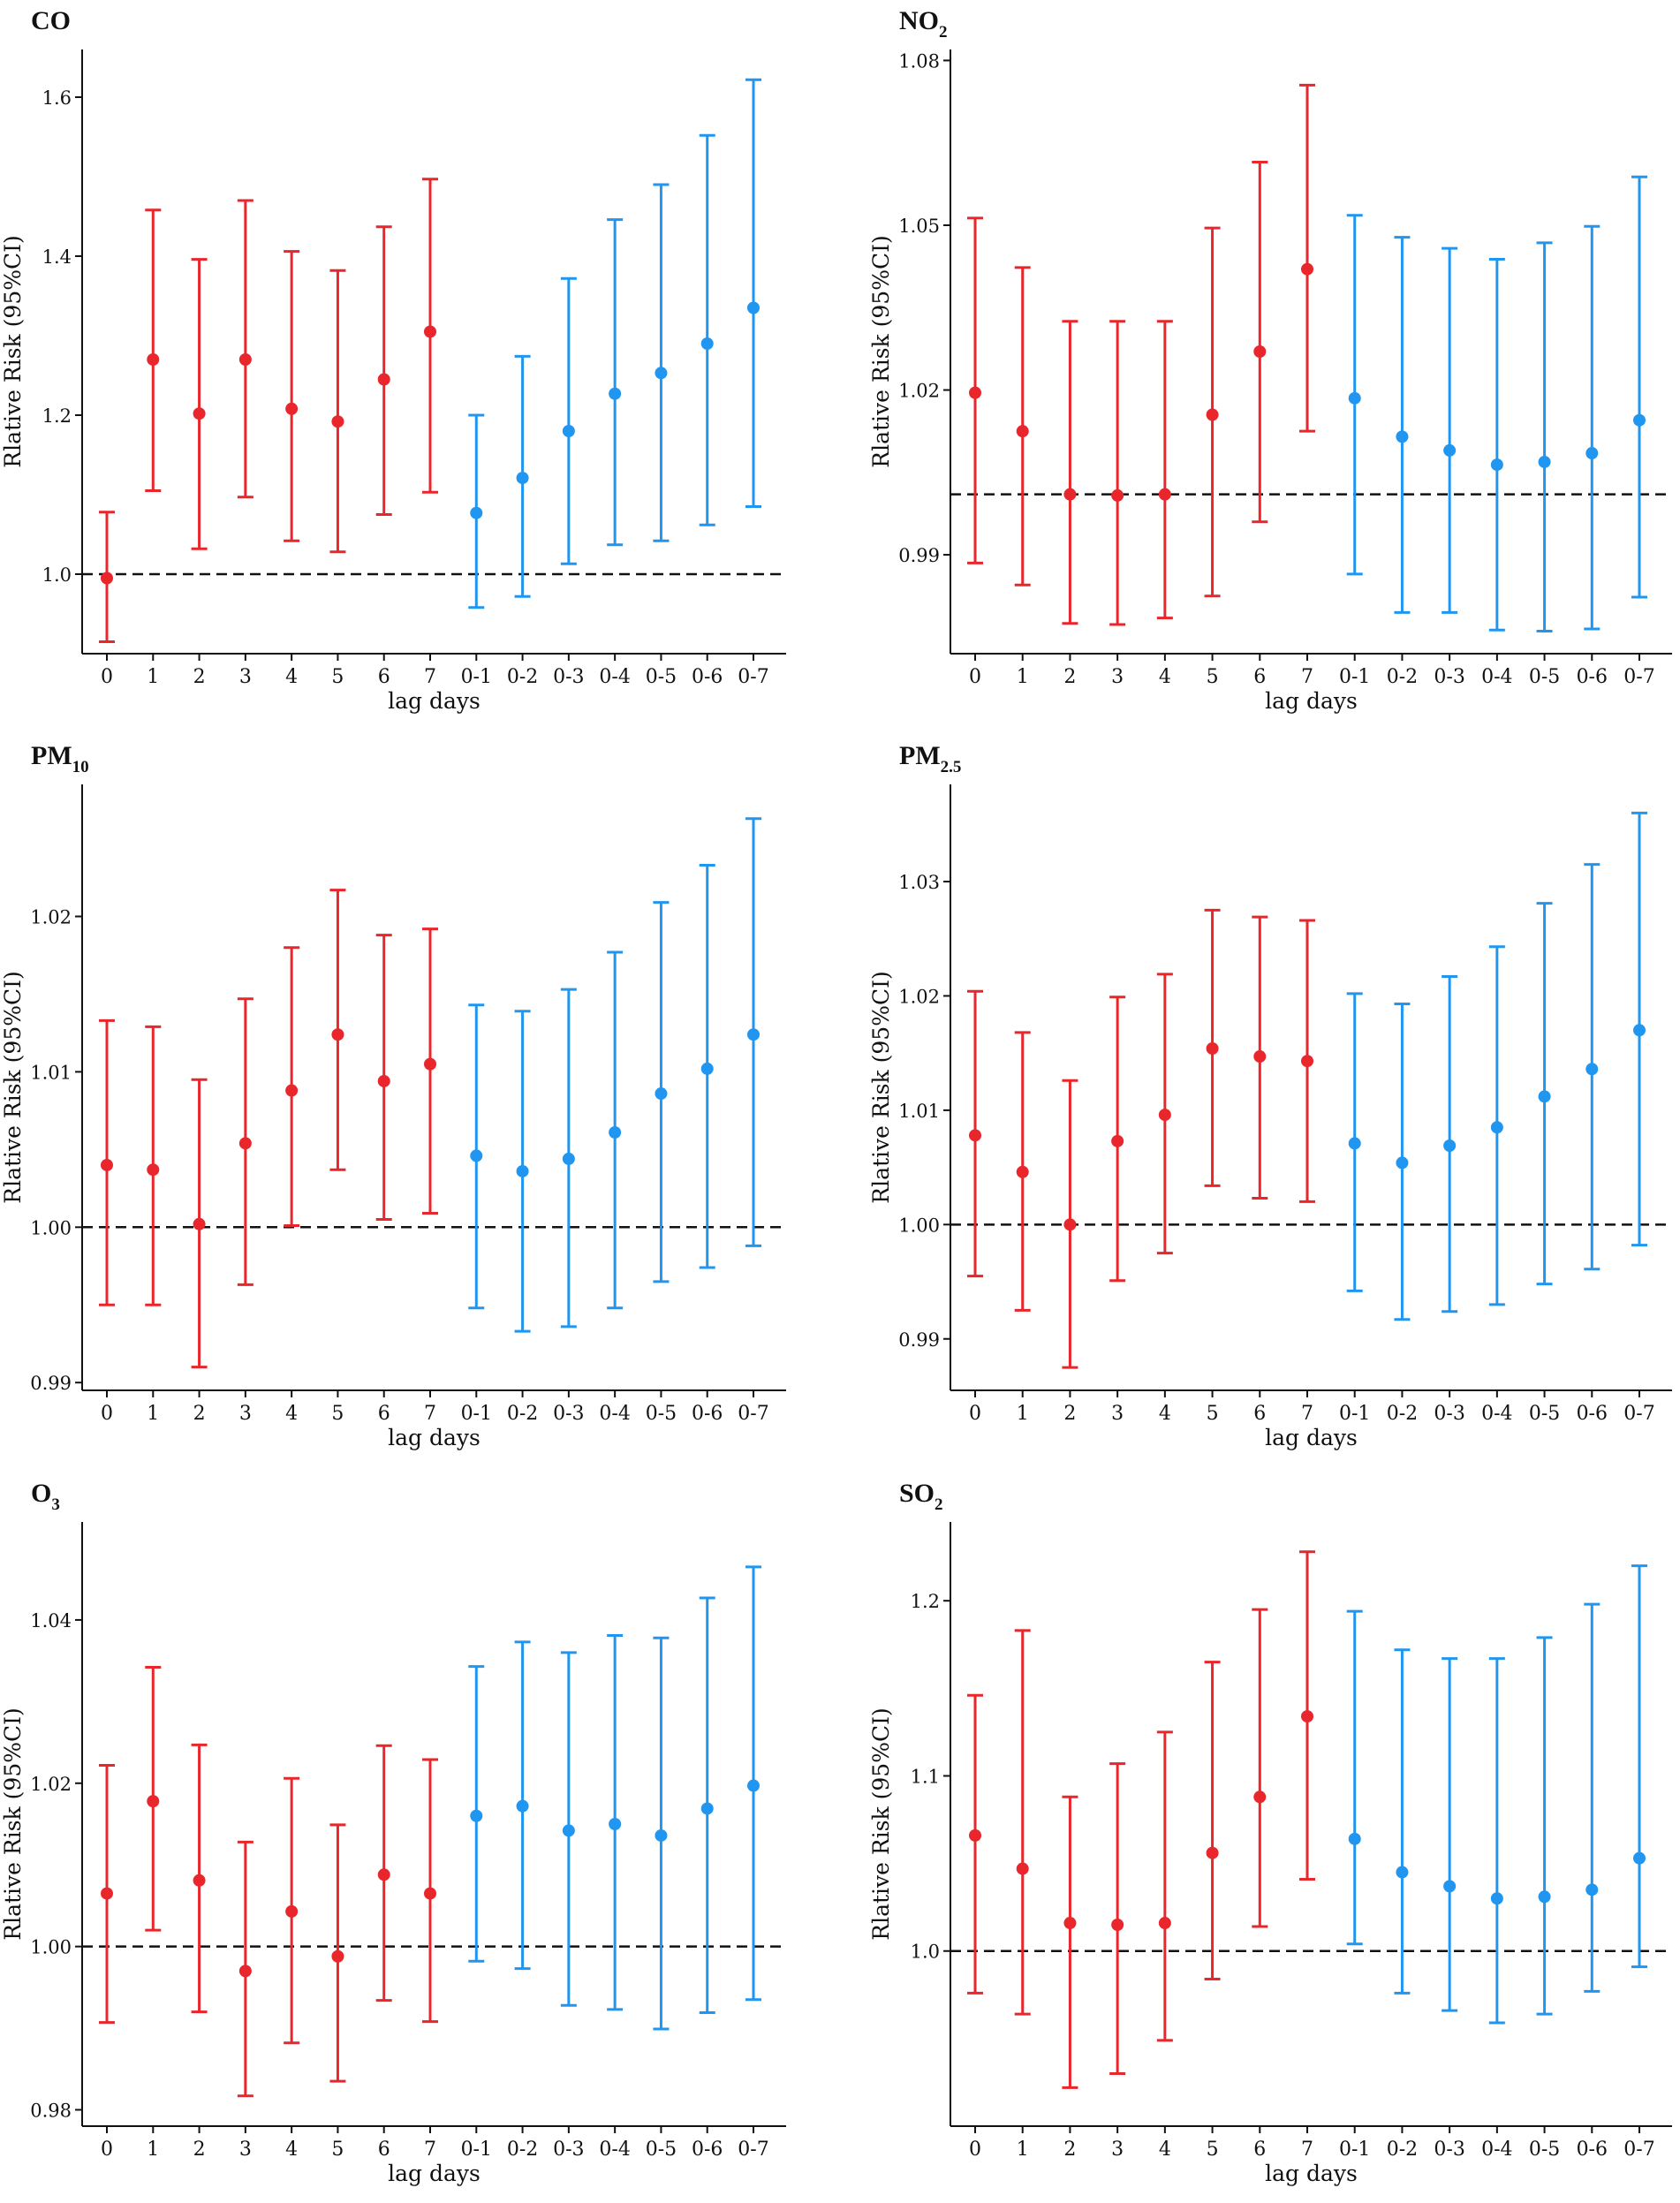 The image size is (1680, 2203). I want to click on x-tick-label: 6, so click(1259, 677).